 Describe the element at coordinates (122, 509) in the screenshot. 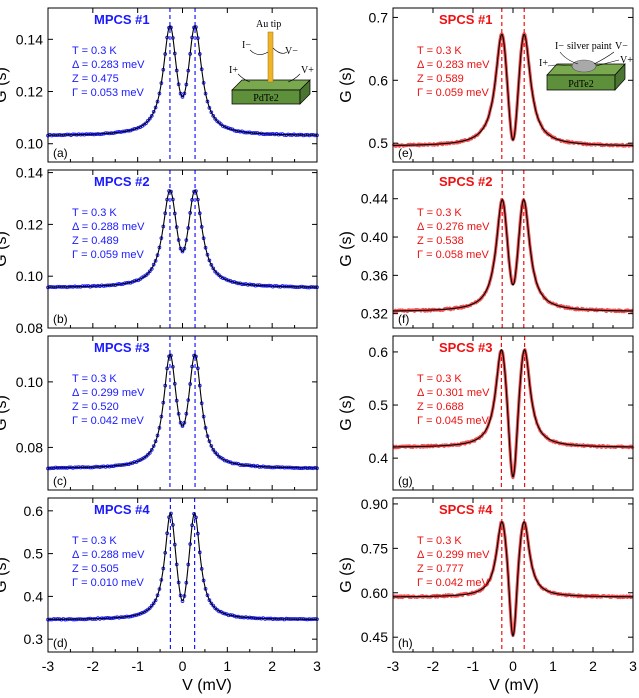

I see `panel-title: MPCS #4` at that location.